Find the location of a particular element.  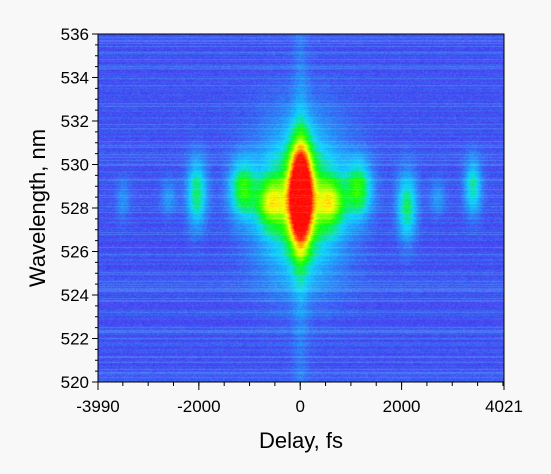

x-tick-label: 4021 is located at coordinates (504, 406).